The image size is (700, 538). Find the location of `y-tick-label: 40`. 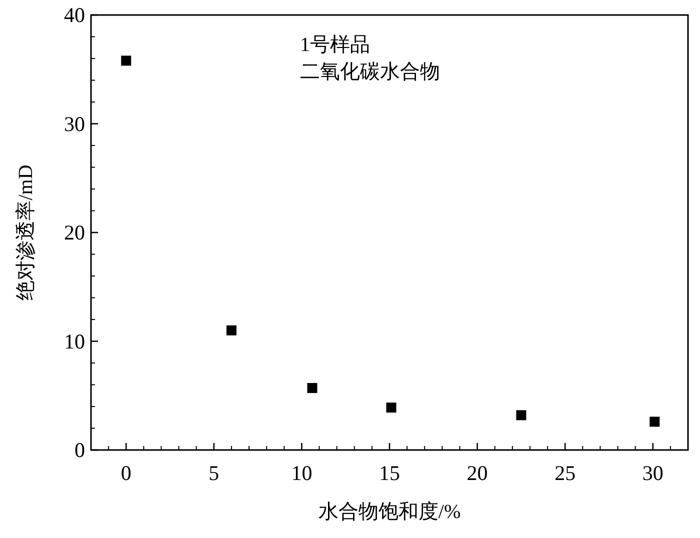

y-tick-label: 40 is located at coordinates (74, 15).